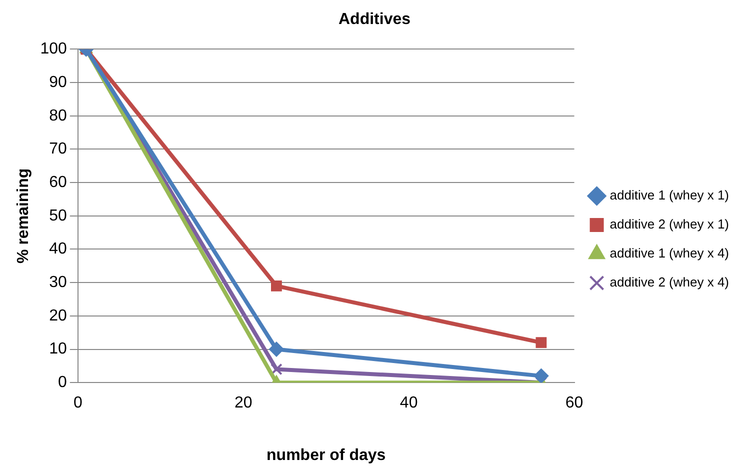  I want to click on x-axis-title: number of days, so click(326, 455).